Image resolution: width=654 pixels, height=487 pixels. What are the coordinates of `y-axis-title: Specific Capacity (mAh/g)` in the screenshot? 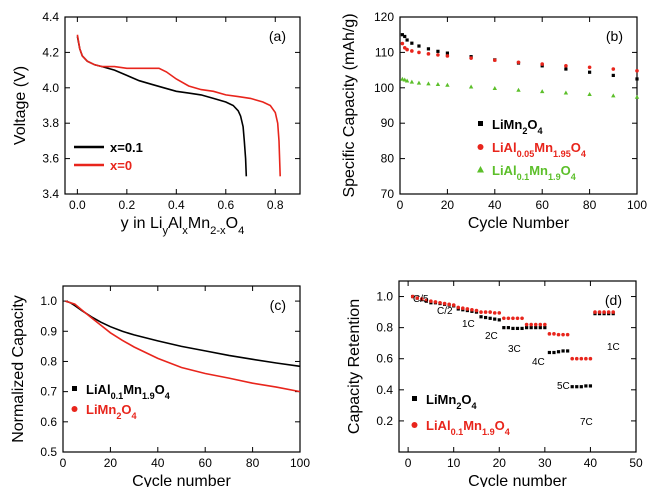 It's located at (349, 105).